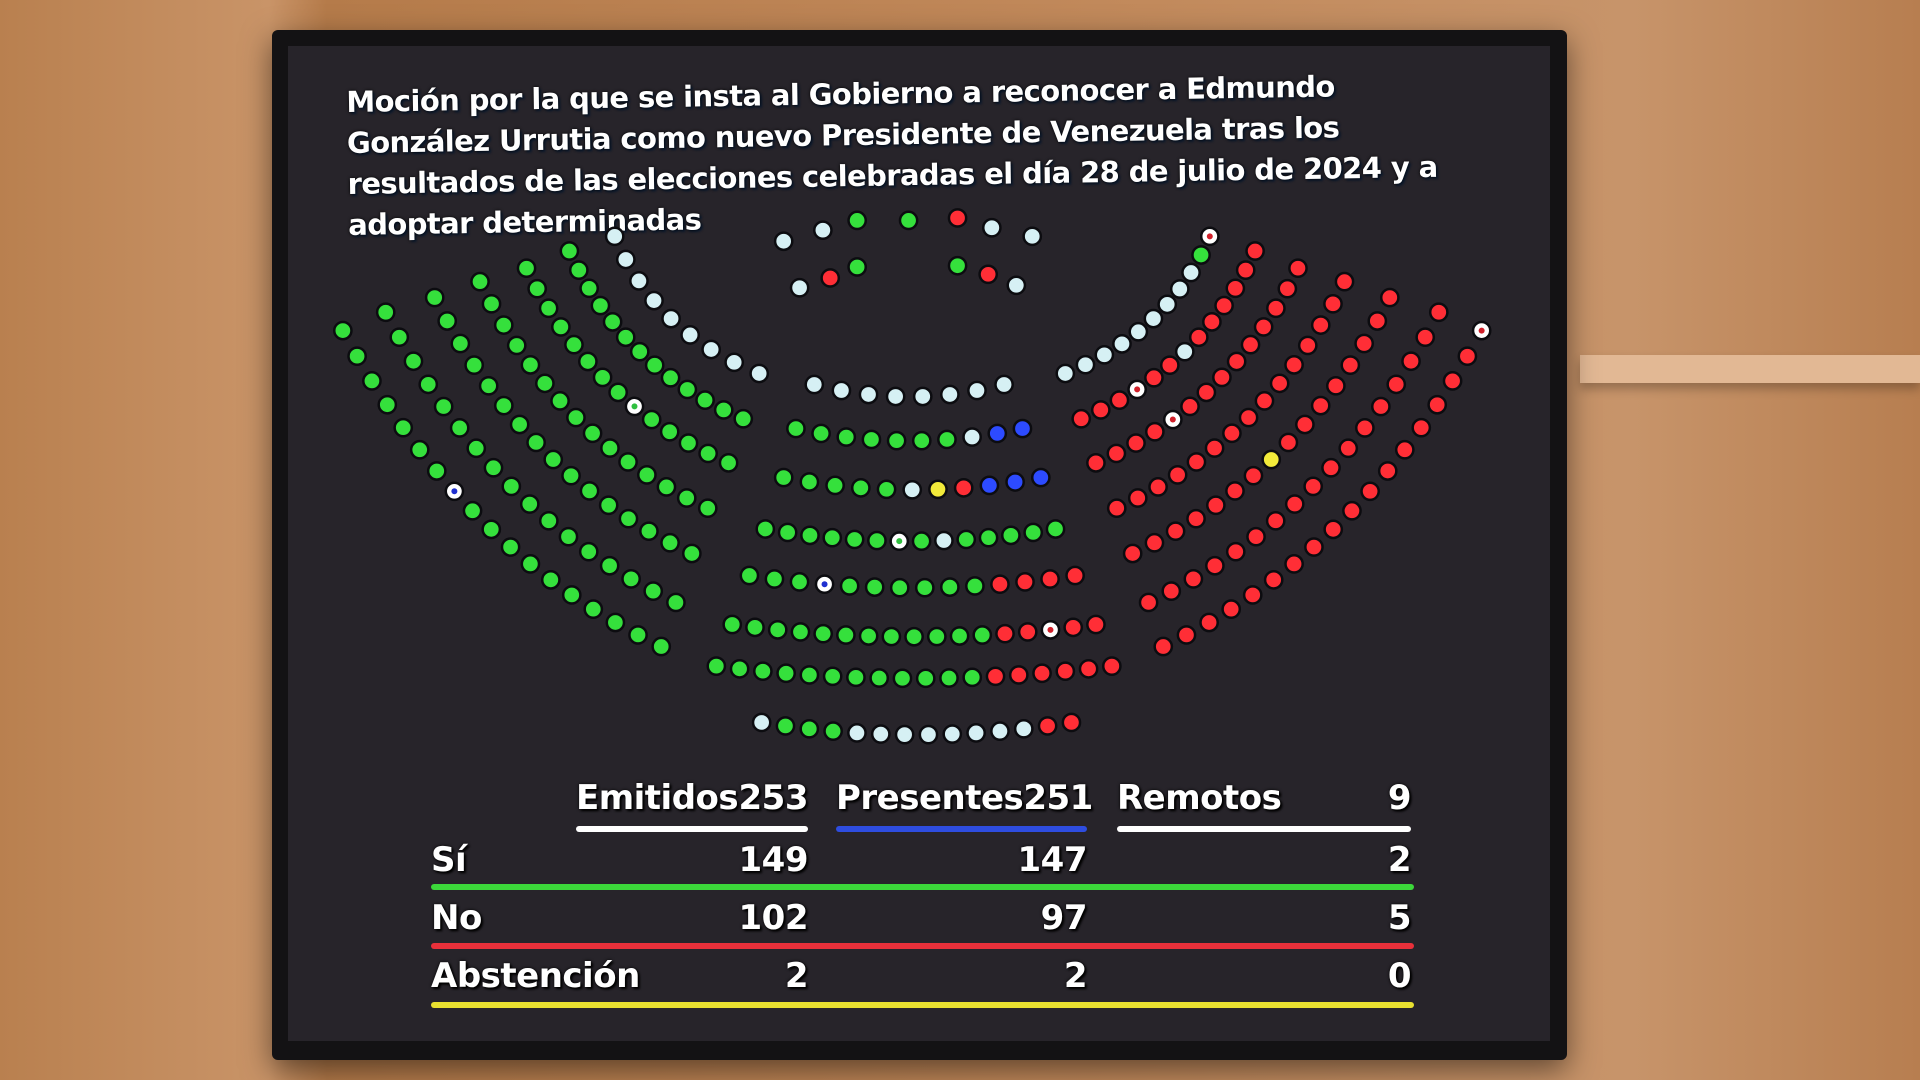 This screenshot has height=1080, width=1920. What do you see at coordinates (773, 798) in the screenshot?
I see `header-emitidos-value: 253` at bounding box center [773, 798].